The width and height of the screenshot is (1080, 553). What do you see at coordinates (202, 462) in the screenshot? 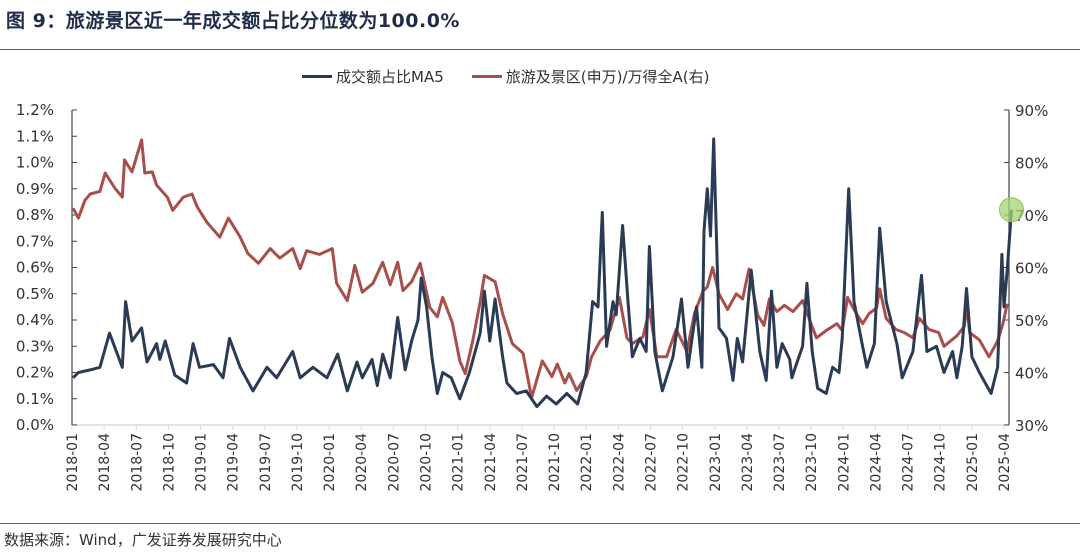
I see `x-tick-label: 2019-01` at bounding box center [202, 462].